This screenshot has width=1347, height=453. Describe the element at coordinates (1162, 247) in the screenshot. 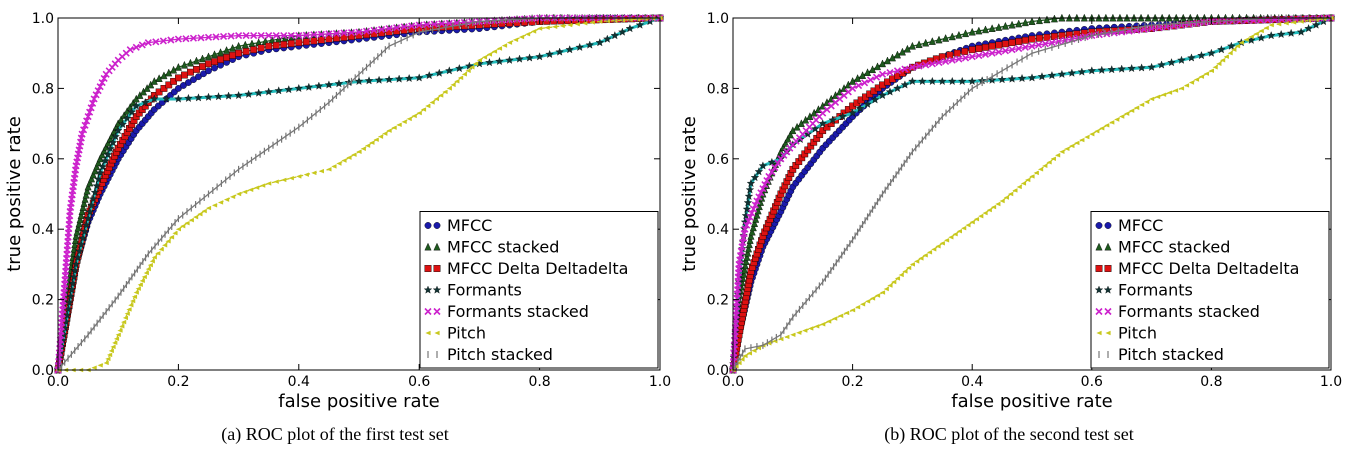

I see `legend-entry-mfcc-stacked: MFCC stacked` at that location.